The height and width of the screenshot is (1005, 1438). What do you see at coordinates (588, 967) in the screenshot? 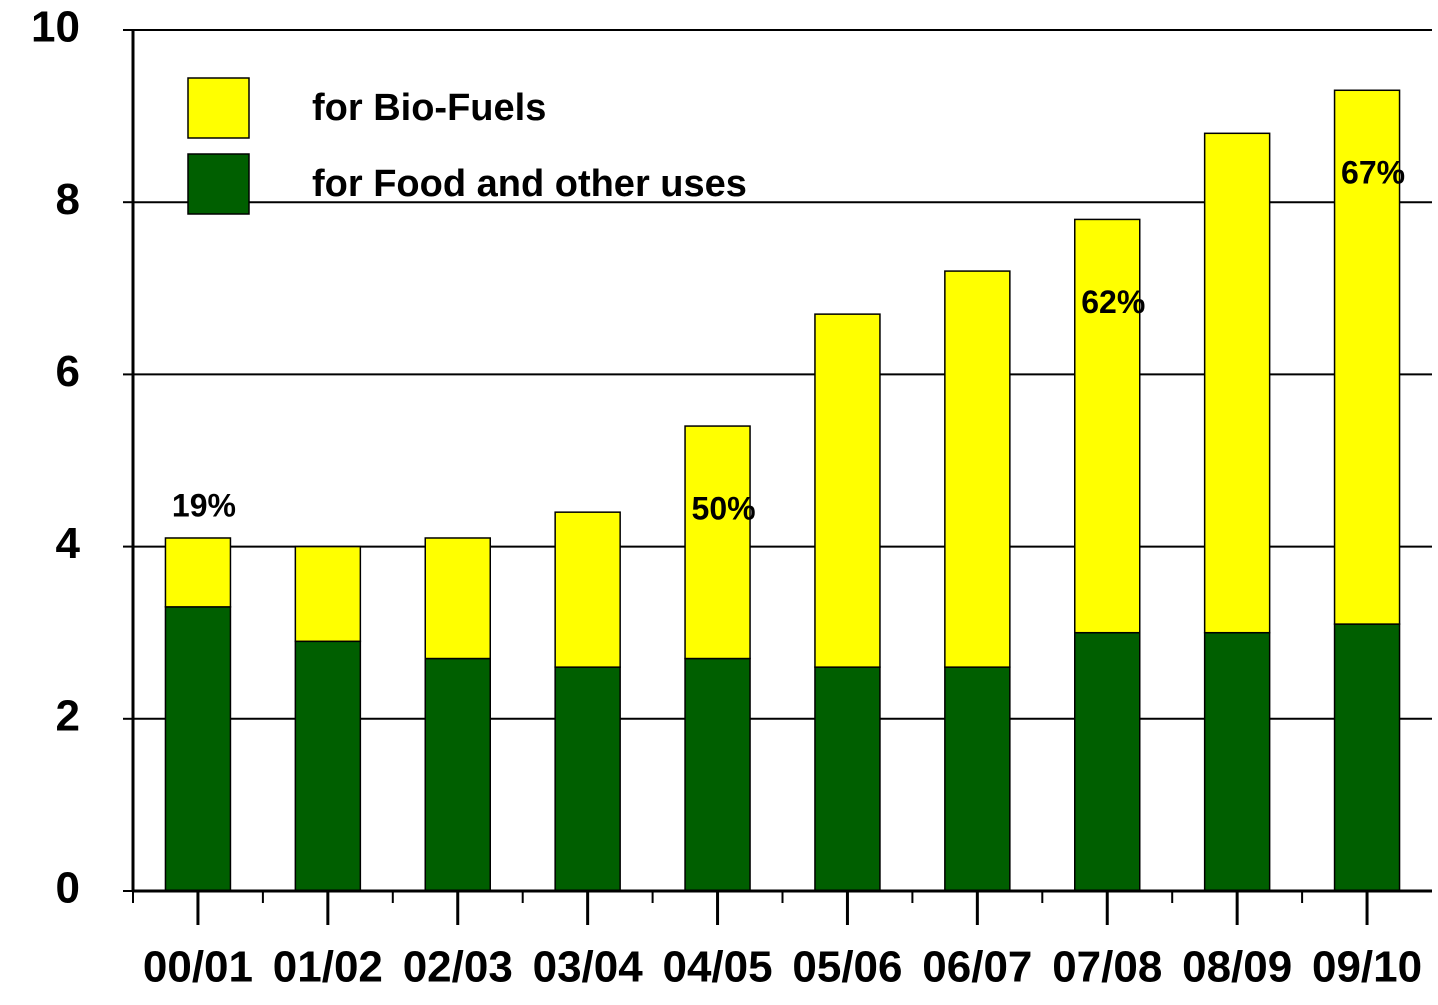
I see `x-tick-label: 03/04` at bounding box center [588, 967].